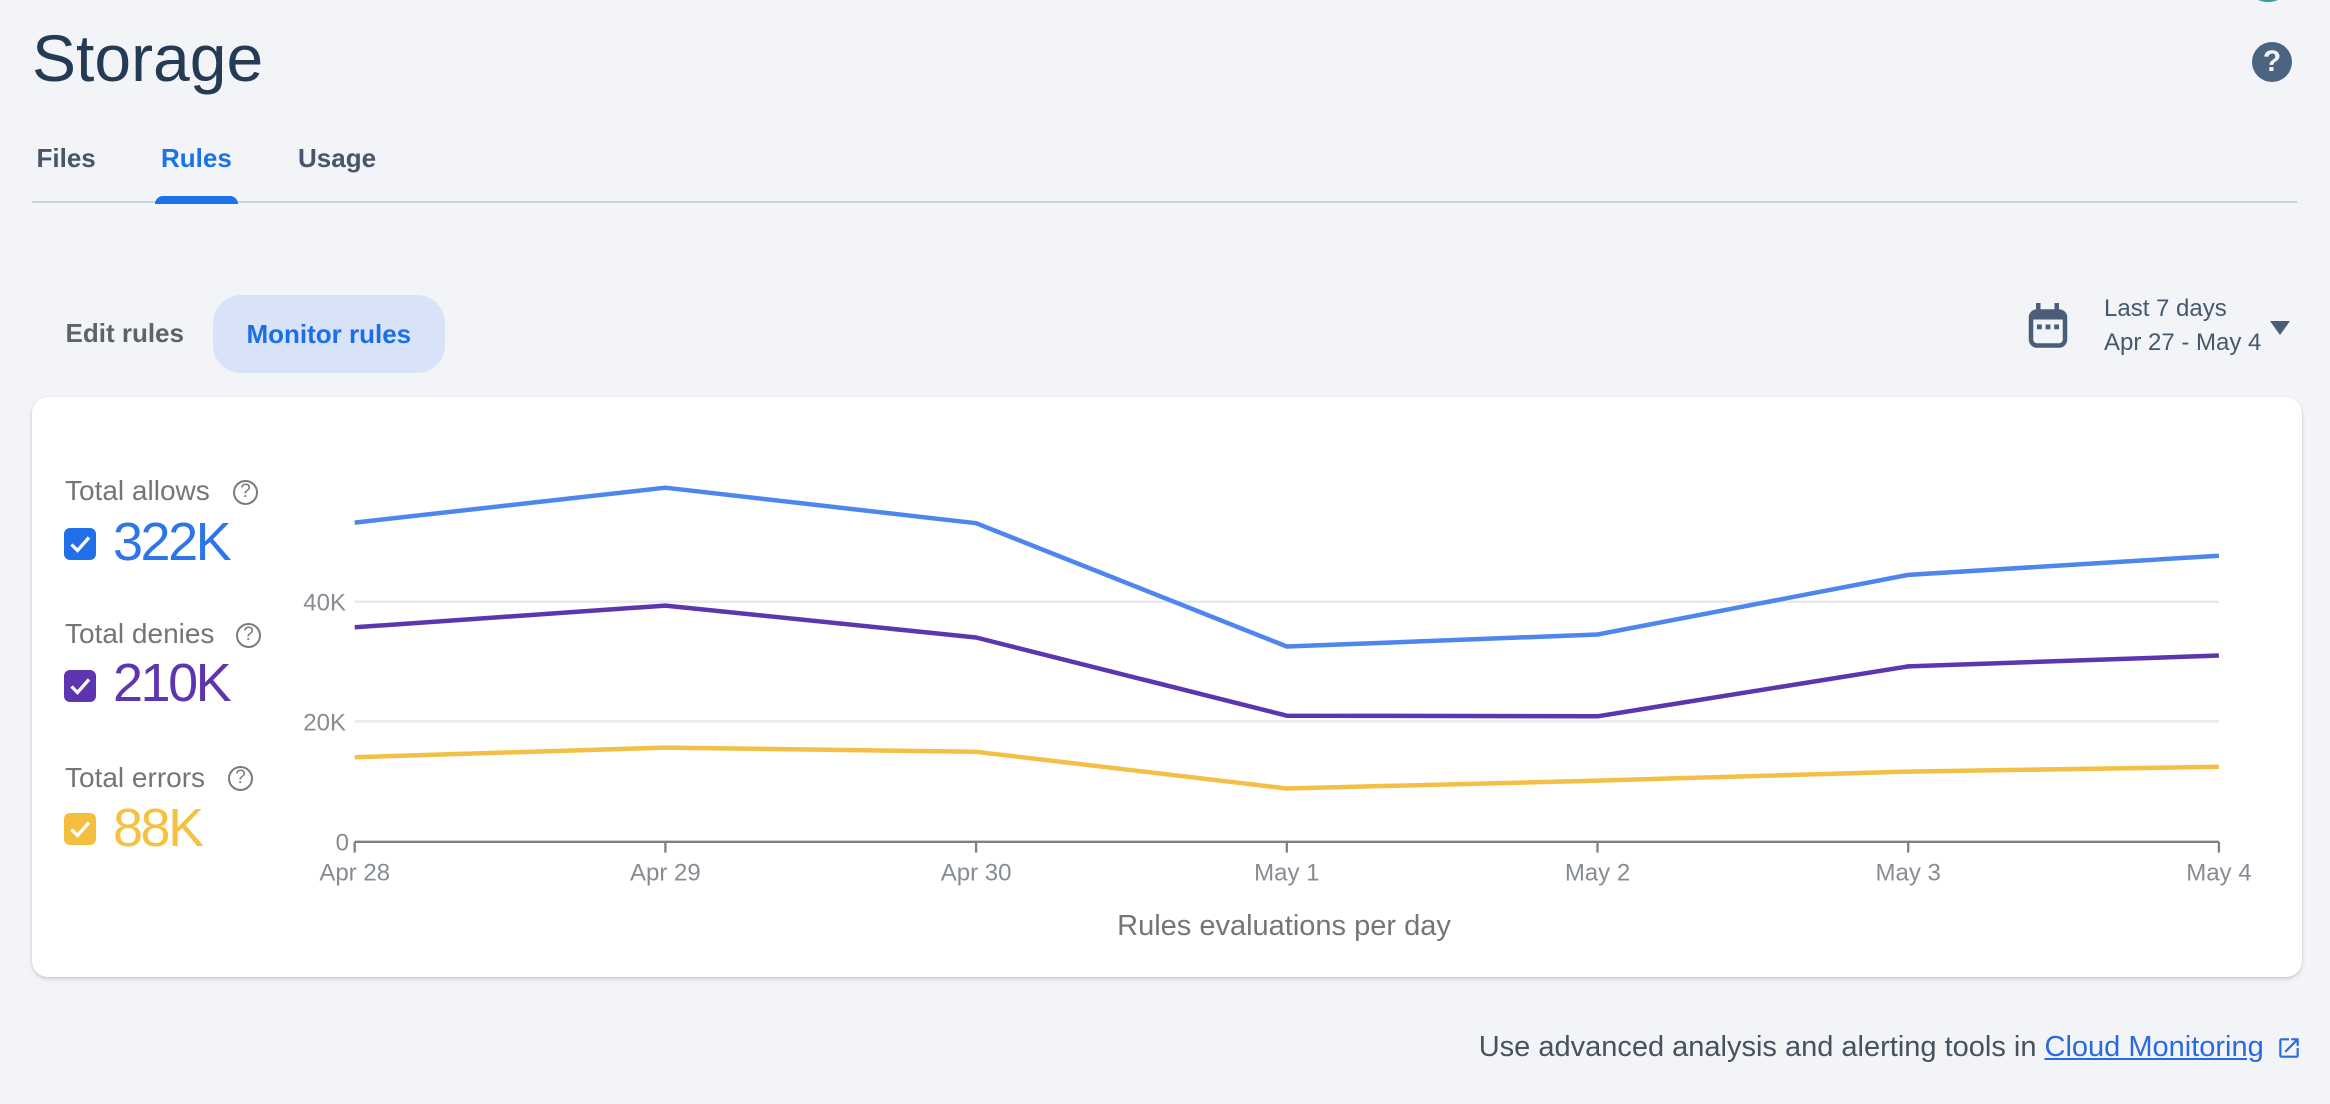  What do you see at coordinates (976, 873) in the screenshot?
I see `svg-text: Apr 30` at bounding box center [976, 873].